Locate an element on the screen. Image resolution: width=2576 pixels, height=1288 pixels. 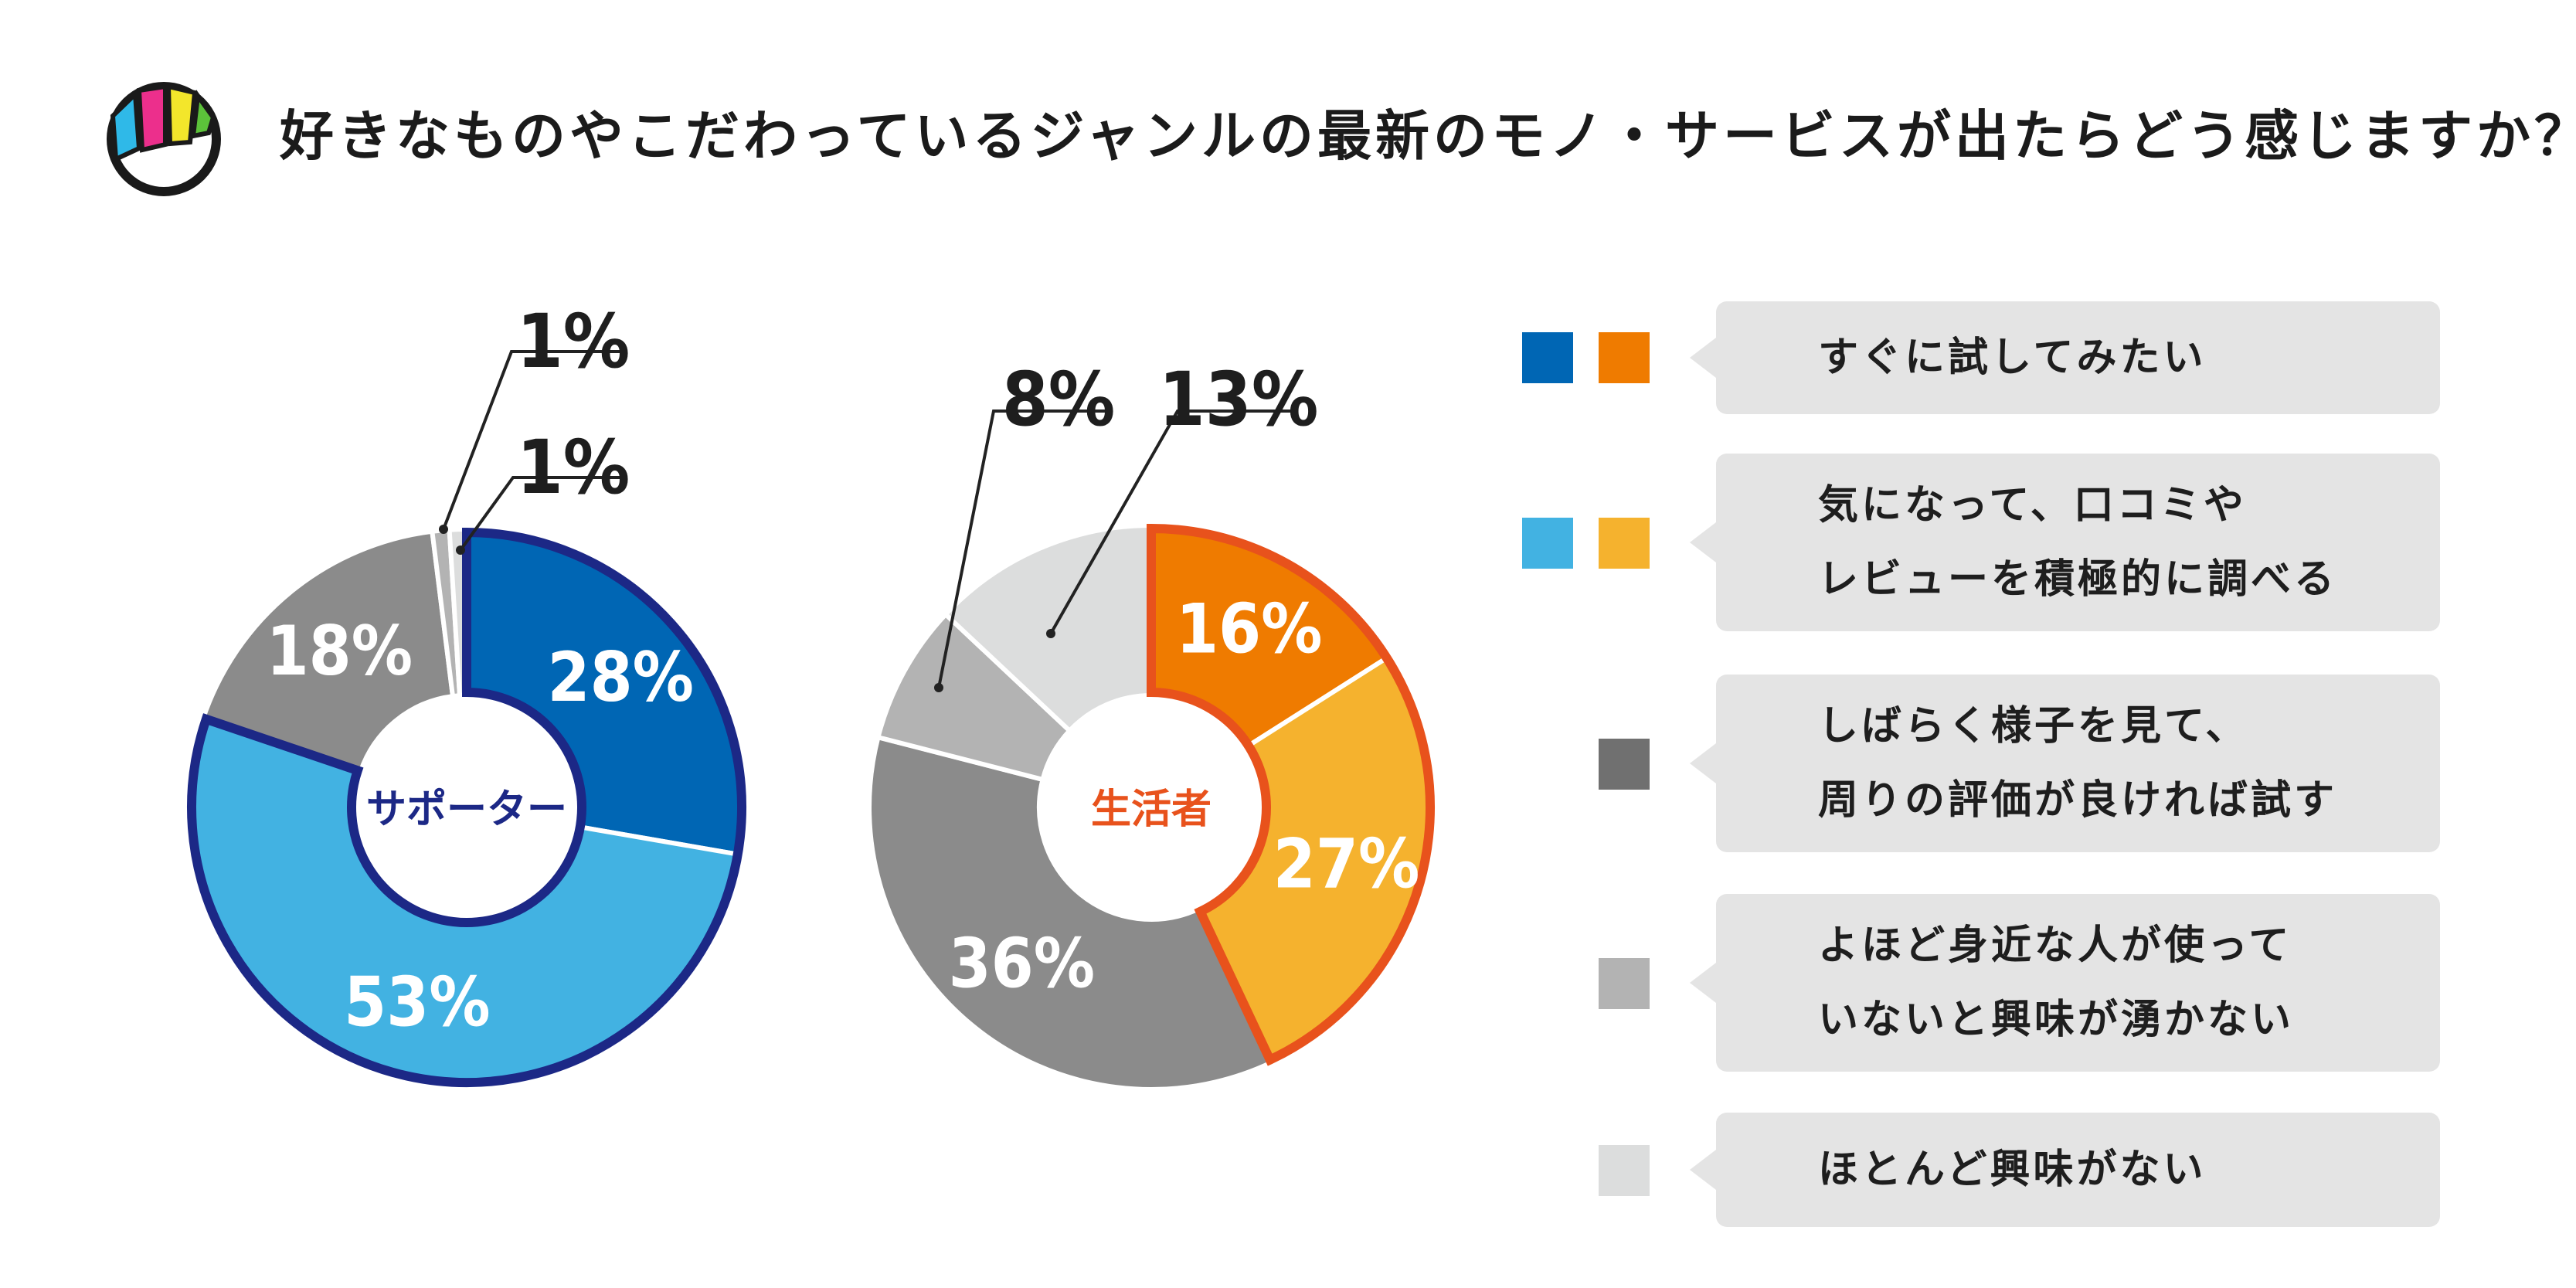
legend-line-5-1: ほとんど興味がない is located at coordinates (2012, 1170).